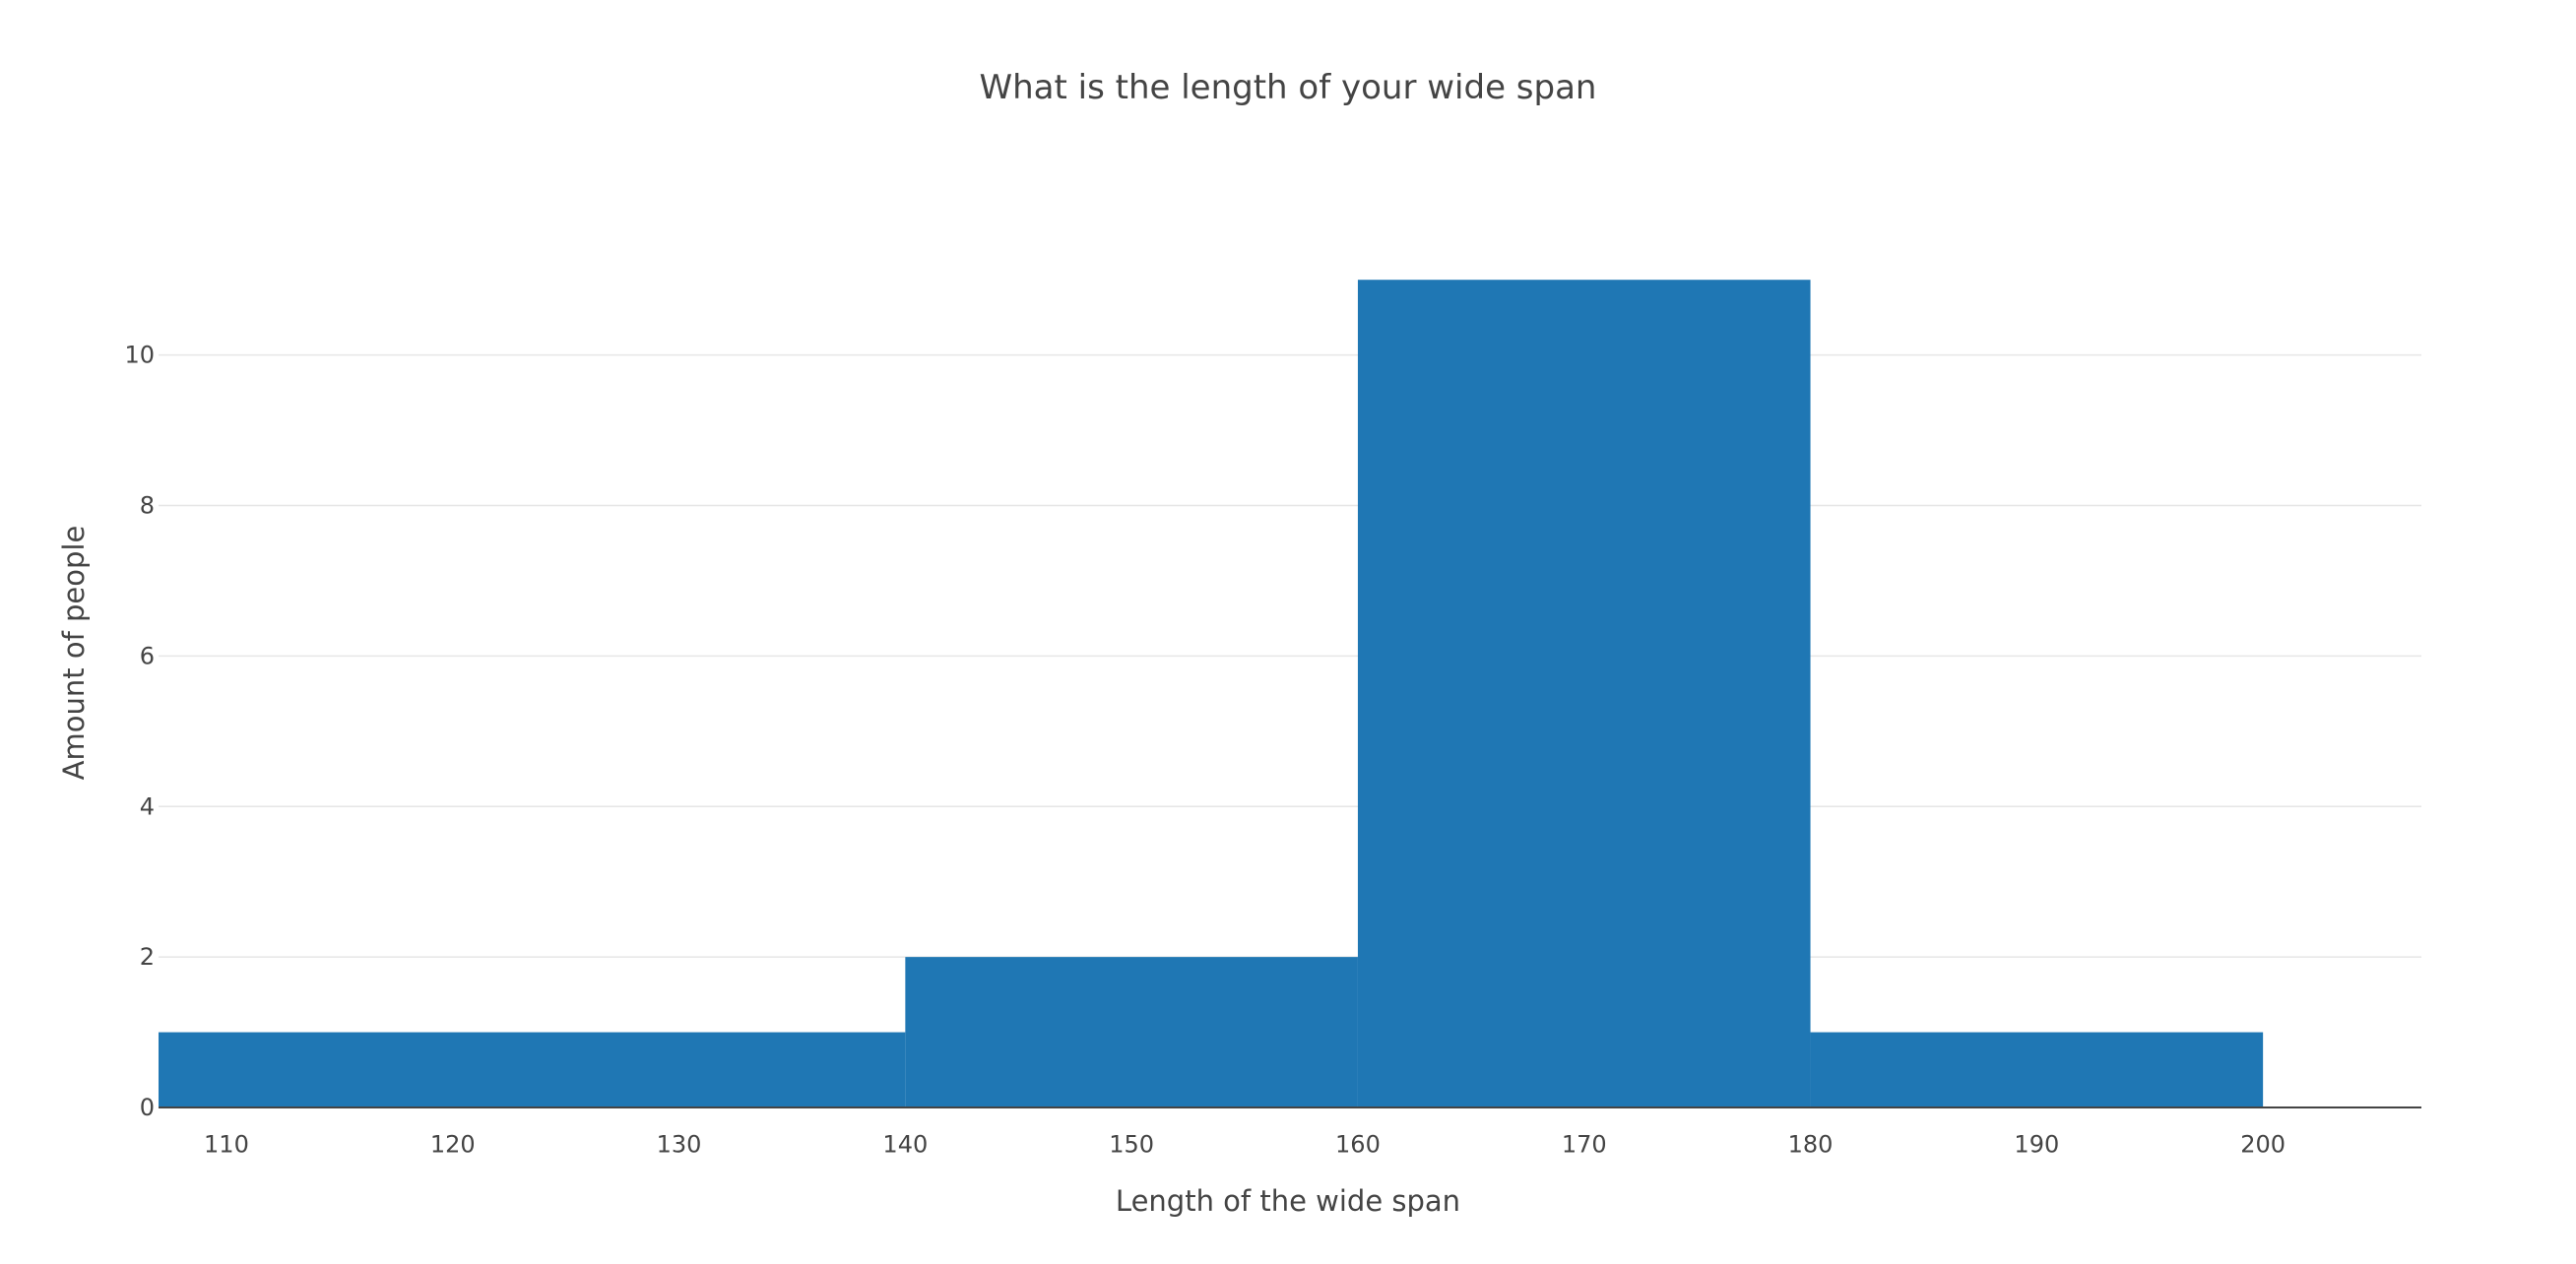  Describe the element at coordinates (147, 1108) in the screenshot. I see `y-tick-label-0: 0` at that location.